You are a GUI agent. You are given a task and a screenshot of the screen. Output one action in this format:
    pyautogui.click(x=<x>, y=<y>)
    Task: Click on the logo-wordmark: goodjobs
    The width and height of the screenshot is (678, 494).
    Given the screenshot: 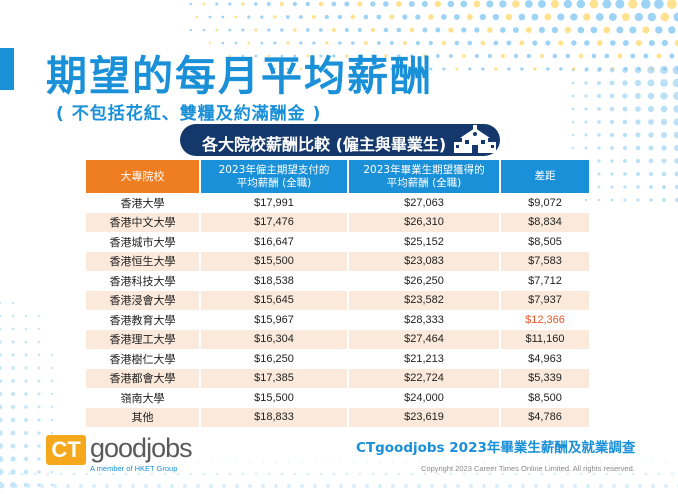 What is the action you would take?
    pyautogui.click(x=141, y=448)
    